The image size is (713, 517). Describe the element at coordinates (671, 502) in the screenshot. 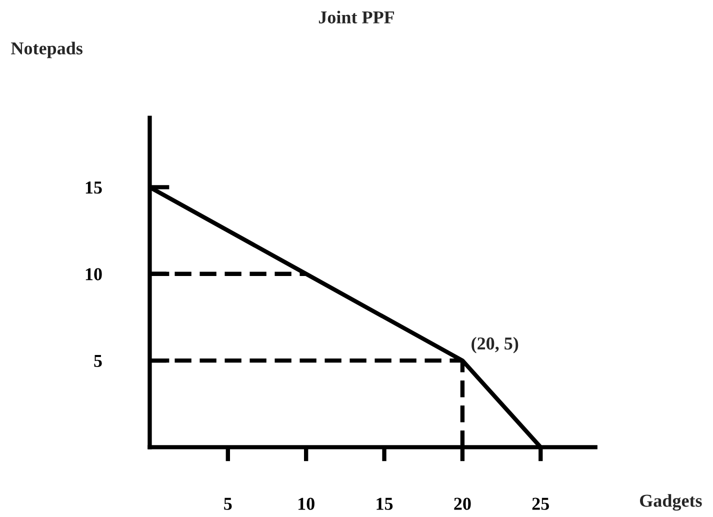

I see `x-axis-title: Gadgets` at that location.